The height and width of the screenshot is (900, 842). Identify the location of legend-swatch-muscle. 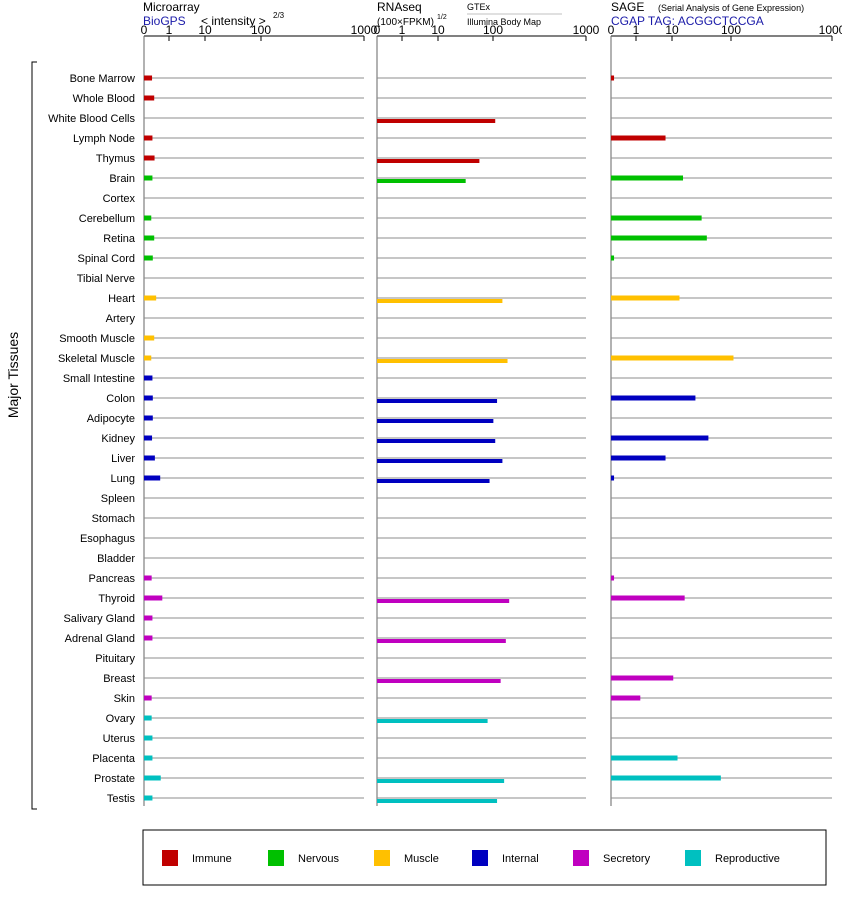
(382, 858).